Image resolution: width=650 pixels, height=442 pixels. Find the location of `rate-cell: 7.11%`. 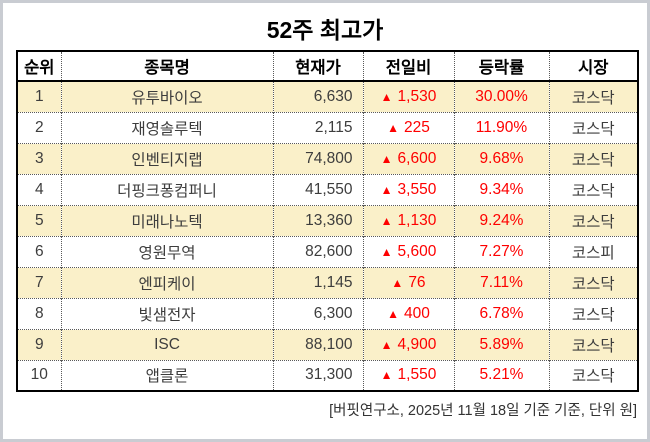

rate-cell: 7.11% is located at coordinates (502, 282).